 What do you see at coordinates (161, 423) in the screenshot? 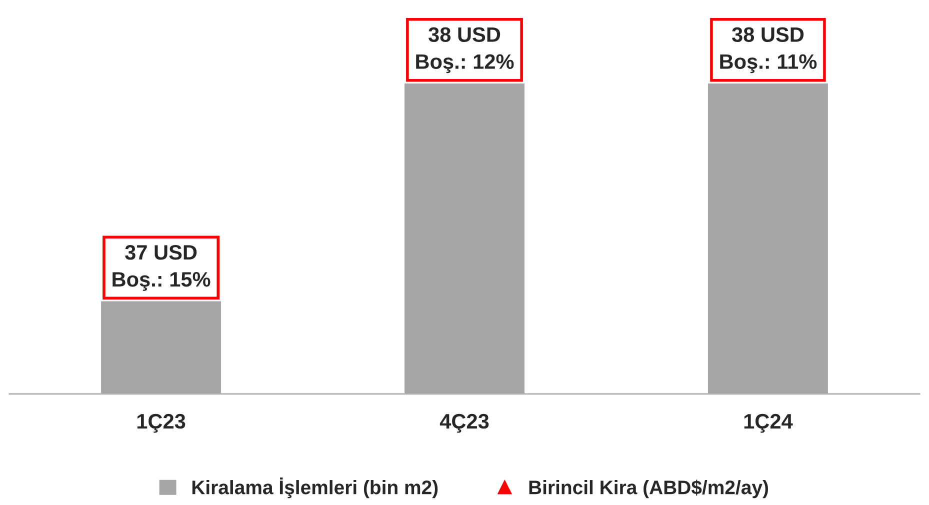
I see `x-tick-label: 1Ç23` at bounding box center [161, 423].